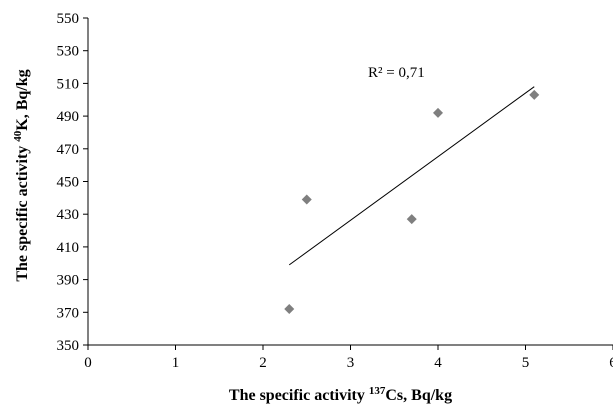 The height and width of the screenshot is (406, 613). Describe the element at coordinates (68, 52) in the screenshot. I see `y-tick-label: 530` at that location.